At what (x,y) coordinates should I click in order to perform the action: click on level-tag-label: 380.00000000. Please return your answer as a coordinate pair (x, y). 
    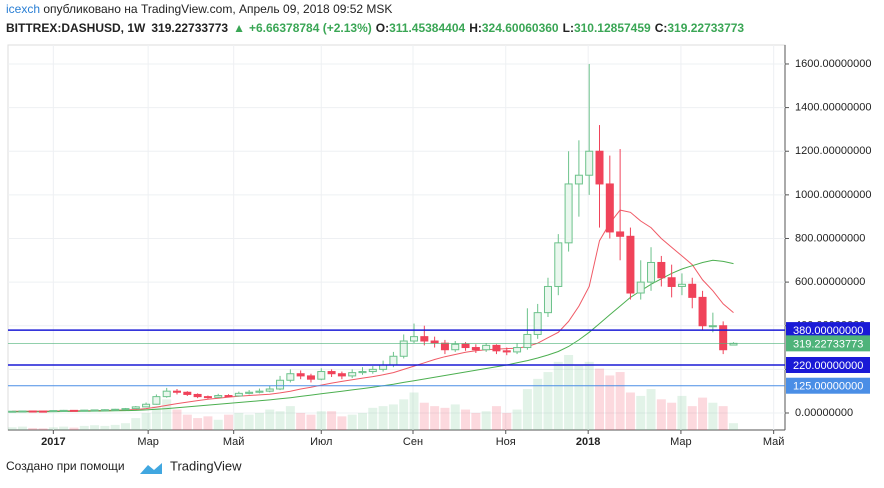
    Looking at the image, I should click on (828, 331).